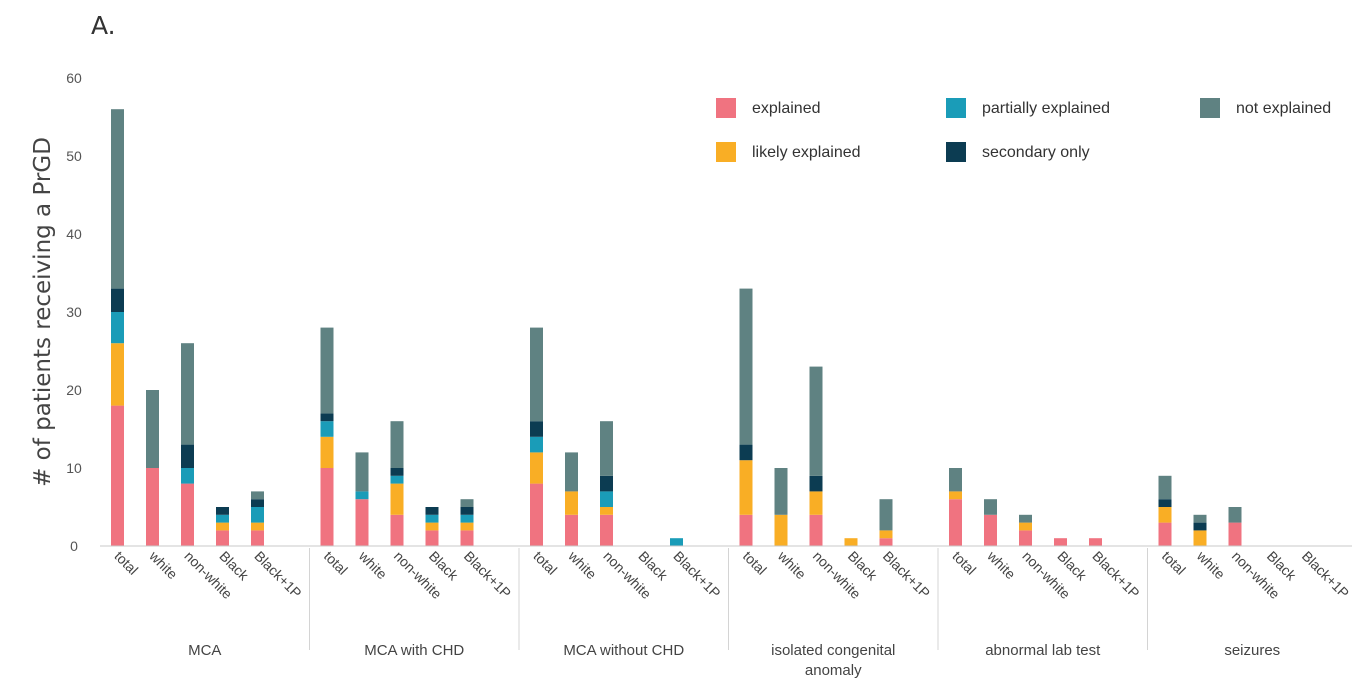 The height and width of the screenshot is (681, 1354). Describe the element at coordinates (74, 234) in the screenshot. I see `y-tick-label: 40` at that location.